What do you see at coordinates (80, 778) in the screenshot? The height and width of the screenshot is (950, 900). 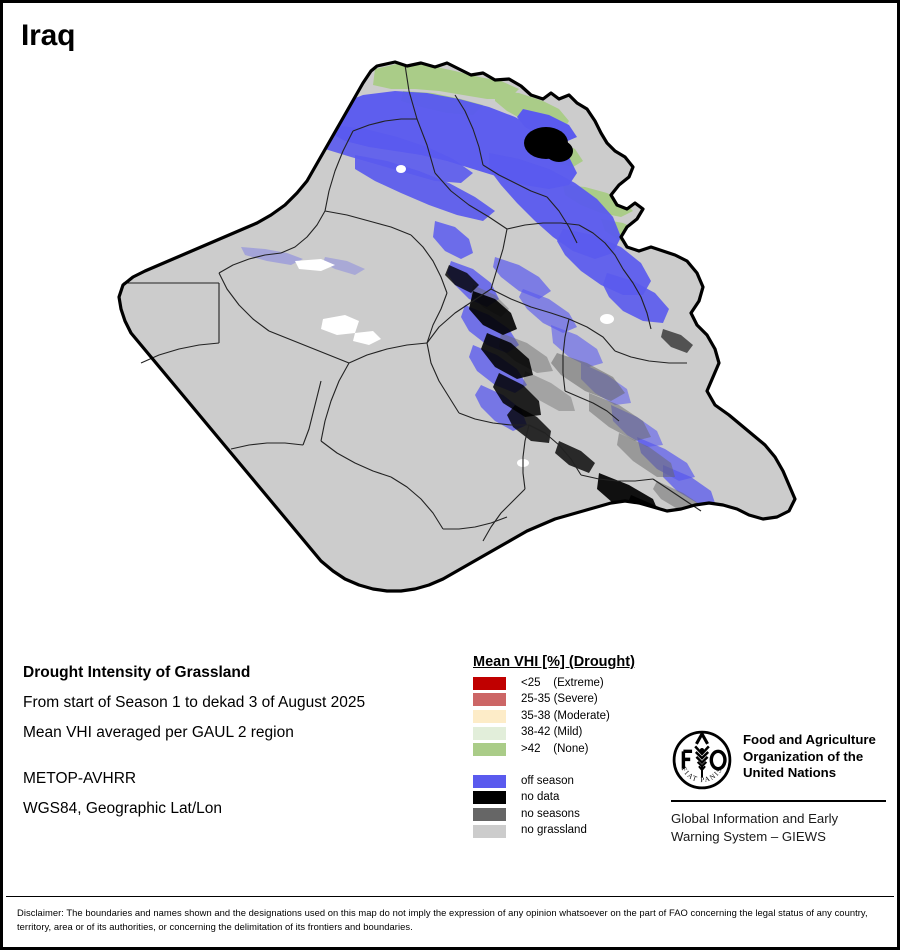 I see `caption-sensor: METOP-AVHRR` at bounding box center [80, 778].